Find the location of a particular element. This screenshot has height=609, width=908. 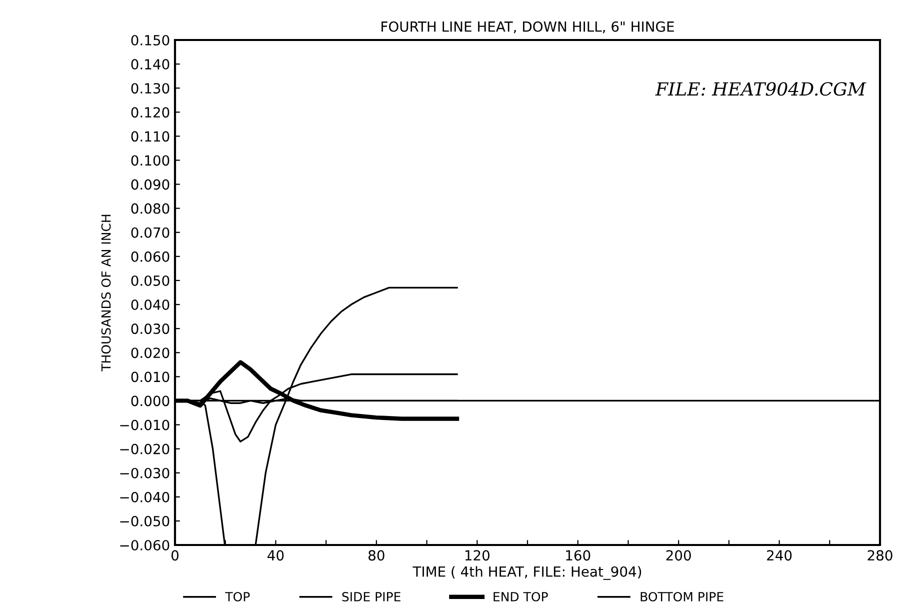

x-tick-label: 280 is located at coordinates (880, 555).